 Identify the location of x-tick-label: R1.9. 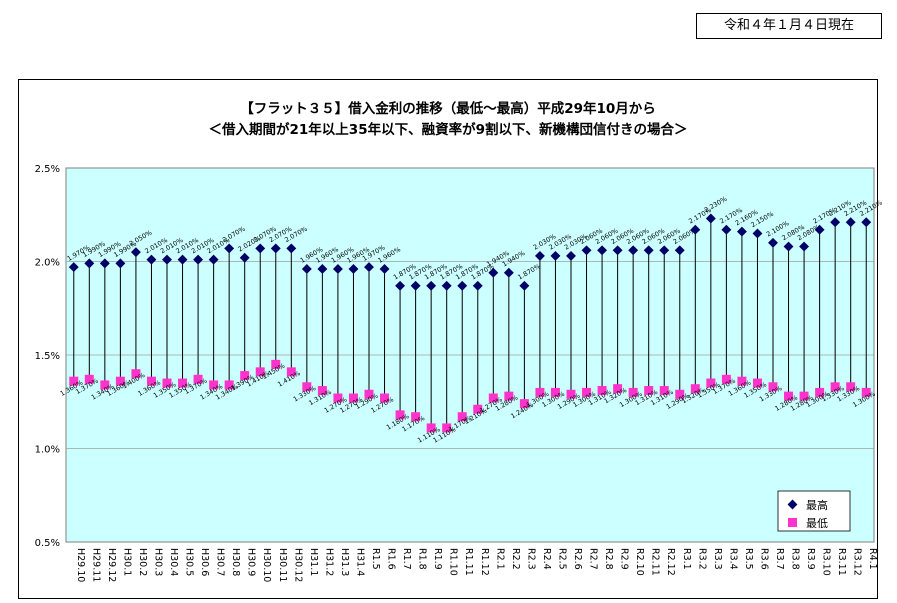
(437, 559).